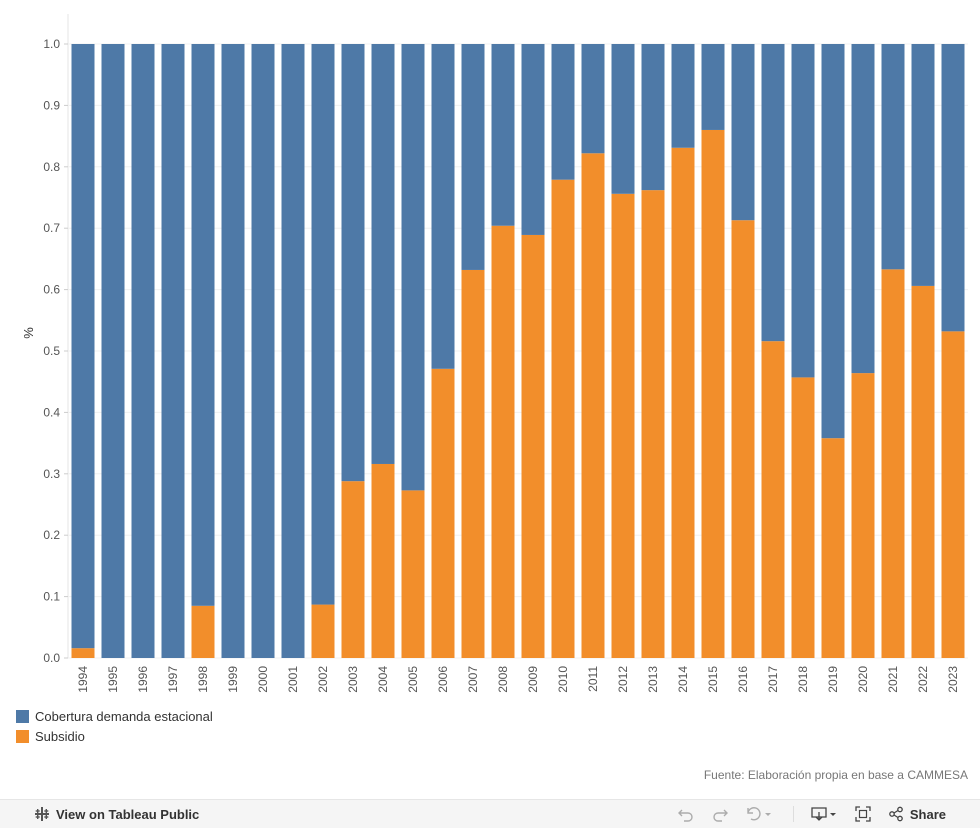 Image resolution: width=980 pixels, height=828 pixels. What do you see at coordinates (323, 631) in the screenshot?
I see `bar-subsidio-2002` at bounding box center [323, 631].